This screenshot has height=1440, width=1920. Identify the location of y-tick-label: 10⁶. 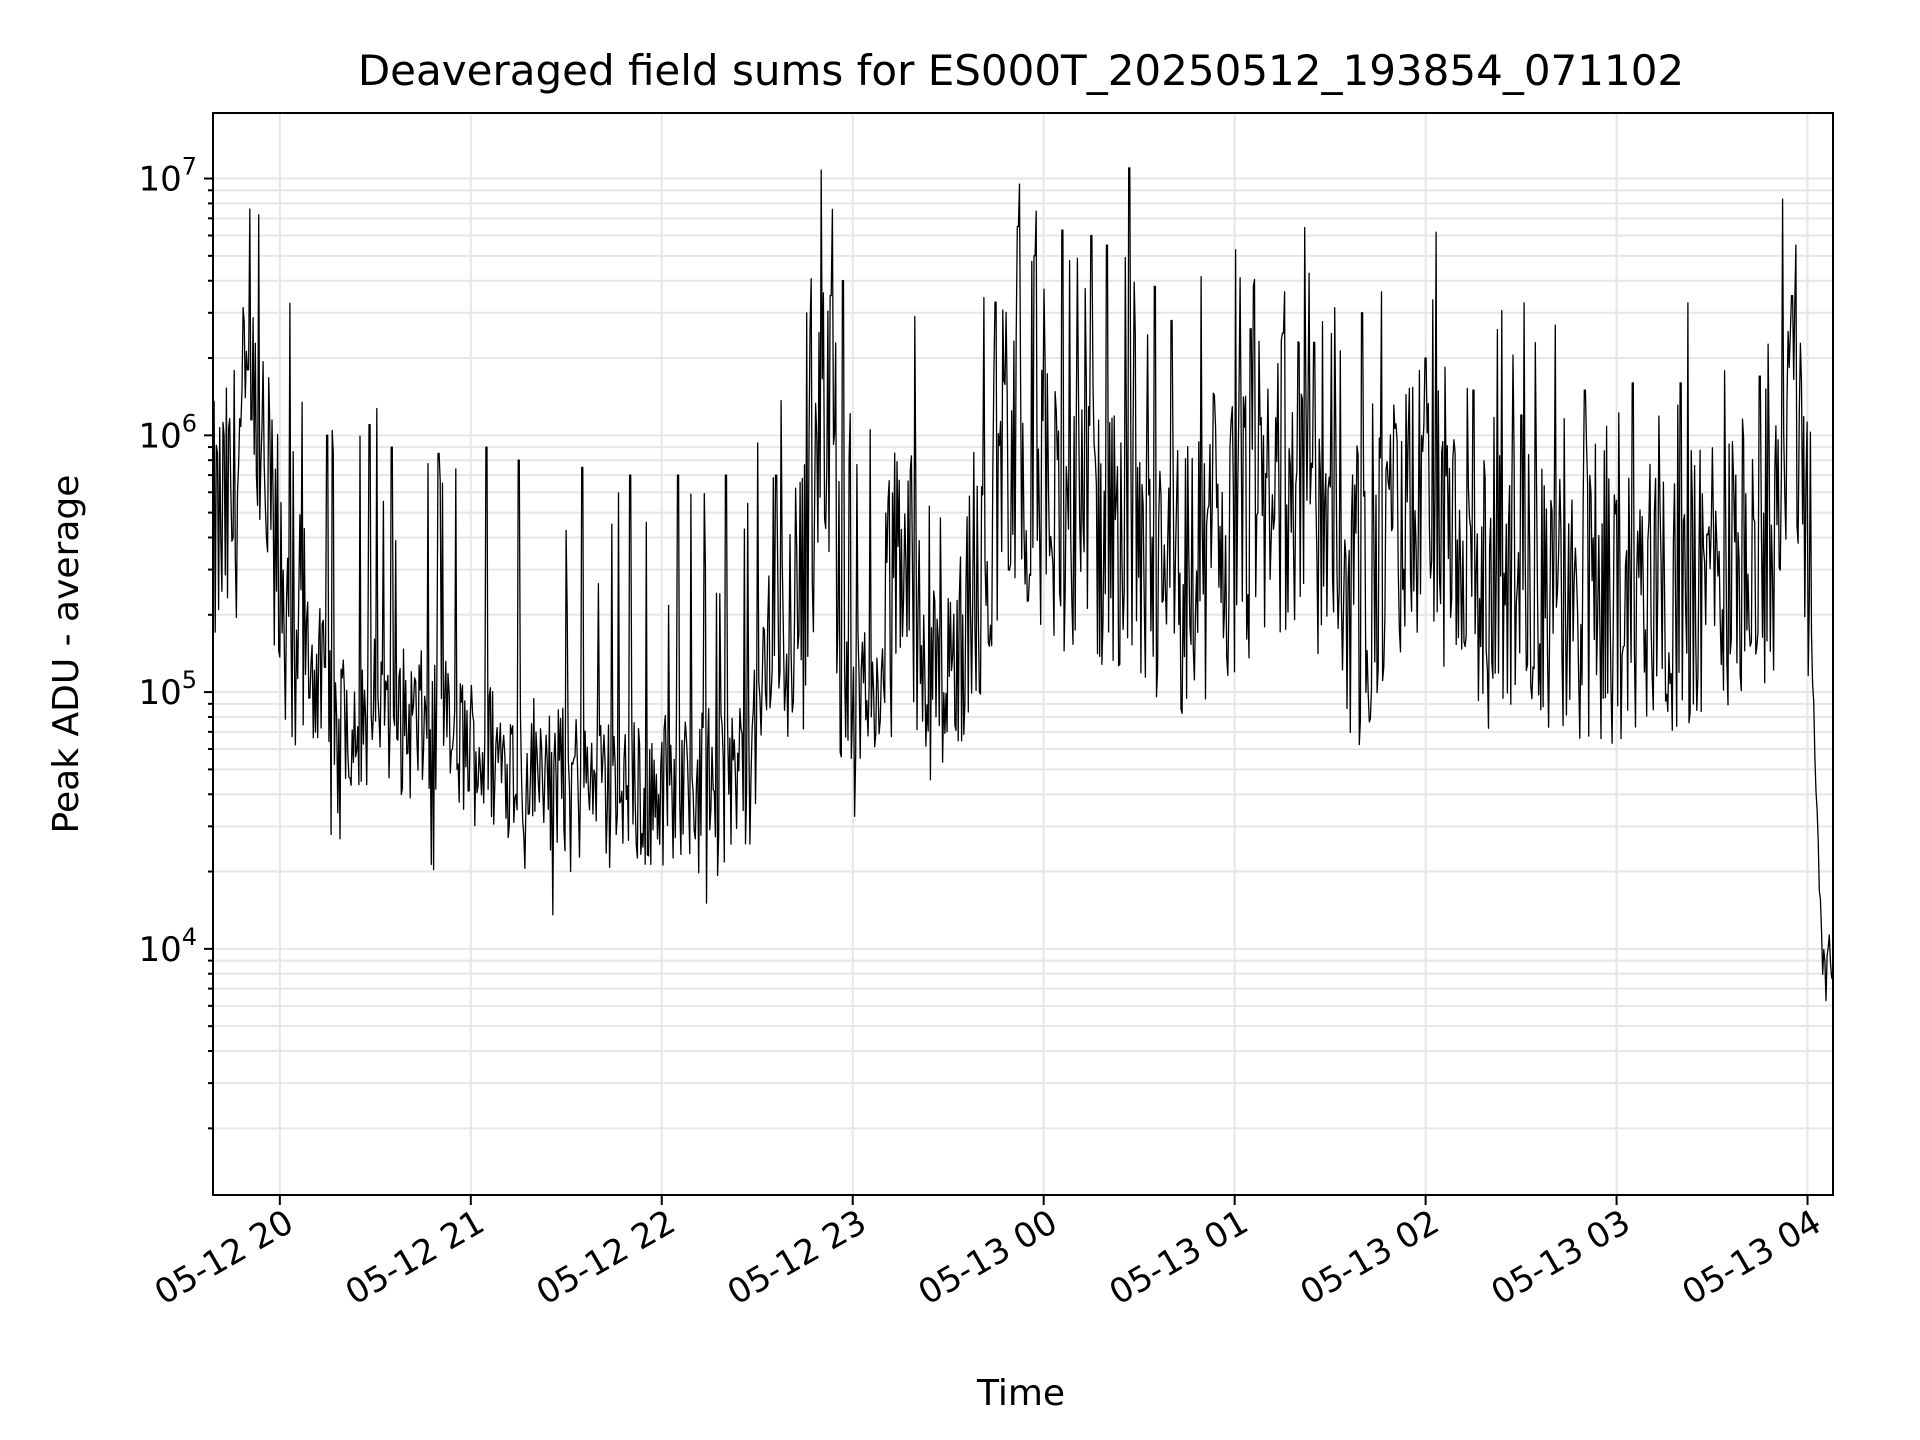
(167, 432).